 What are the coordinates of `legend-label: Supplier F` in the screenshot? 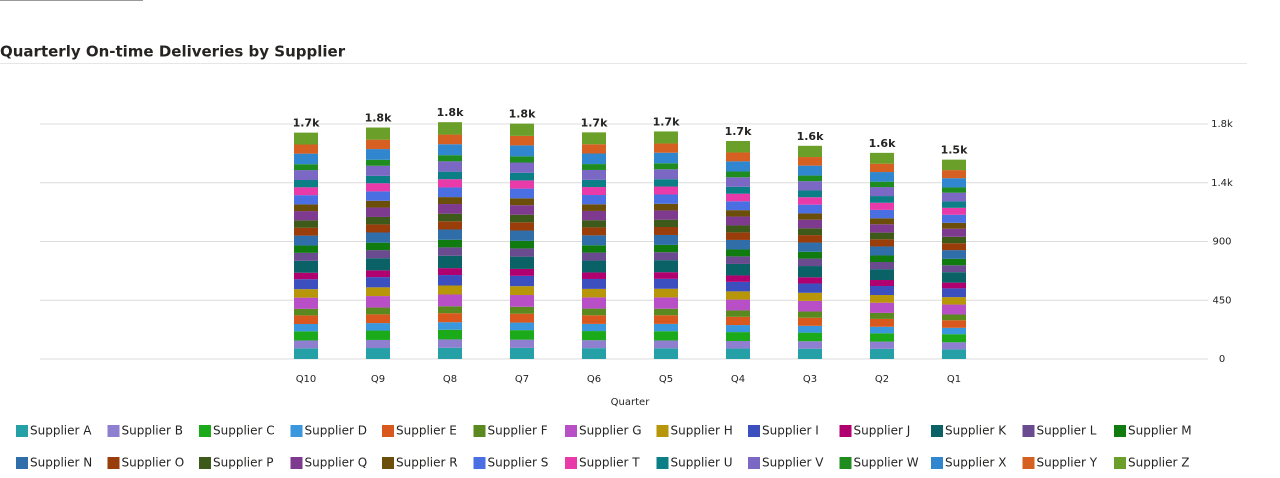 It's located at (518, 431).